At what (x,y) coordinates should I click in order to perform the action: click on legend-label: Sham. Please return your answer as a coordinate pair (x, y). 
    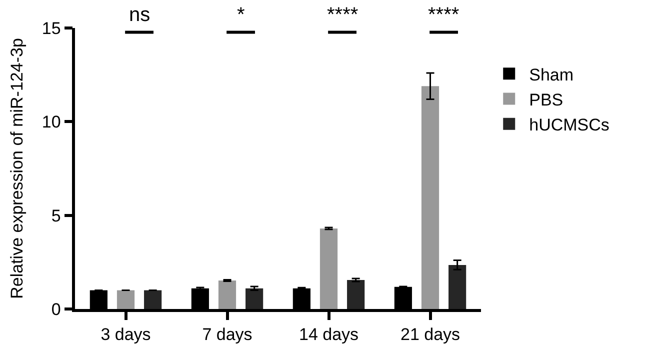
    Looking at the image, I should click on (551, 74).